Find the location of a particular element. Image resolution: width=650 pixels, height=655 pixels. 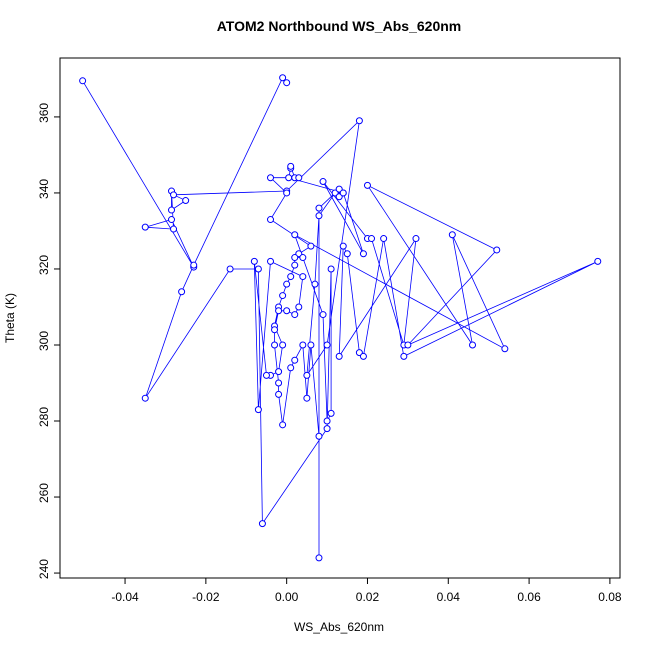

x-tick-label: -0.04 is located at coordinates (125, 597).